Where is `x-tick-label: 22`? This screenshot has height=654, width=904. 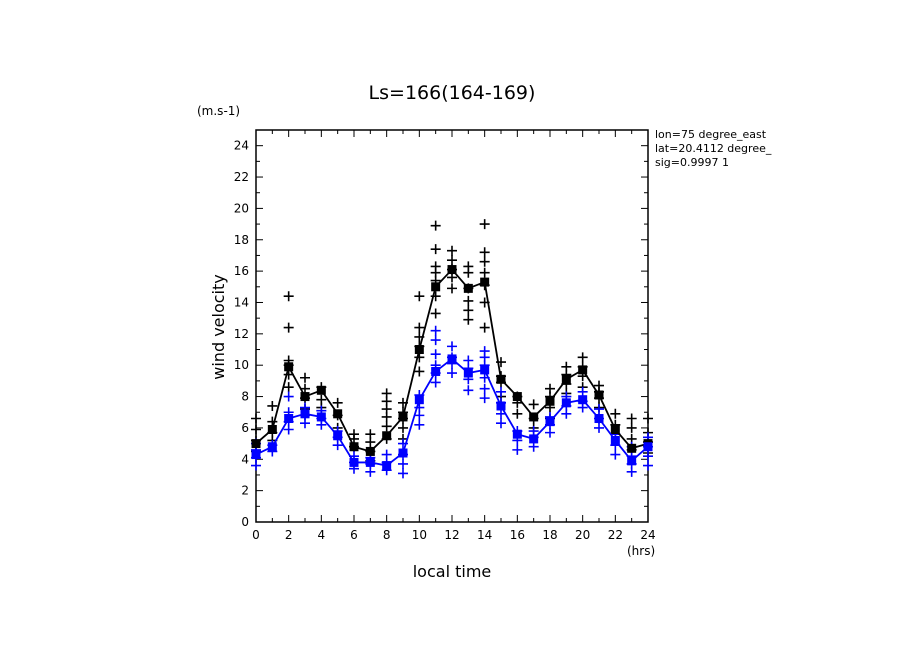 x-tick-label: 22 is located at coordinates (615, 535).